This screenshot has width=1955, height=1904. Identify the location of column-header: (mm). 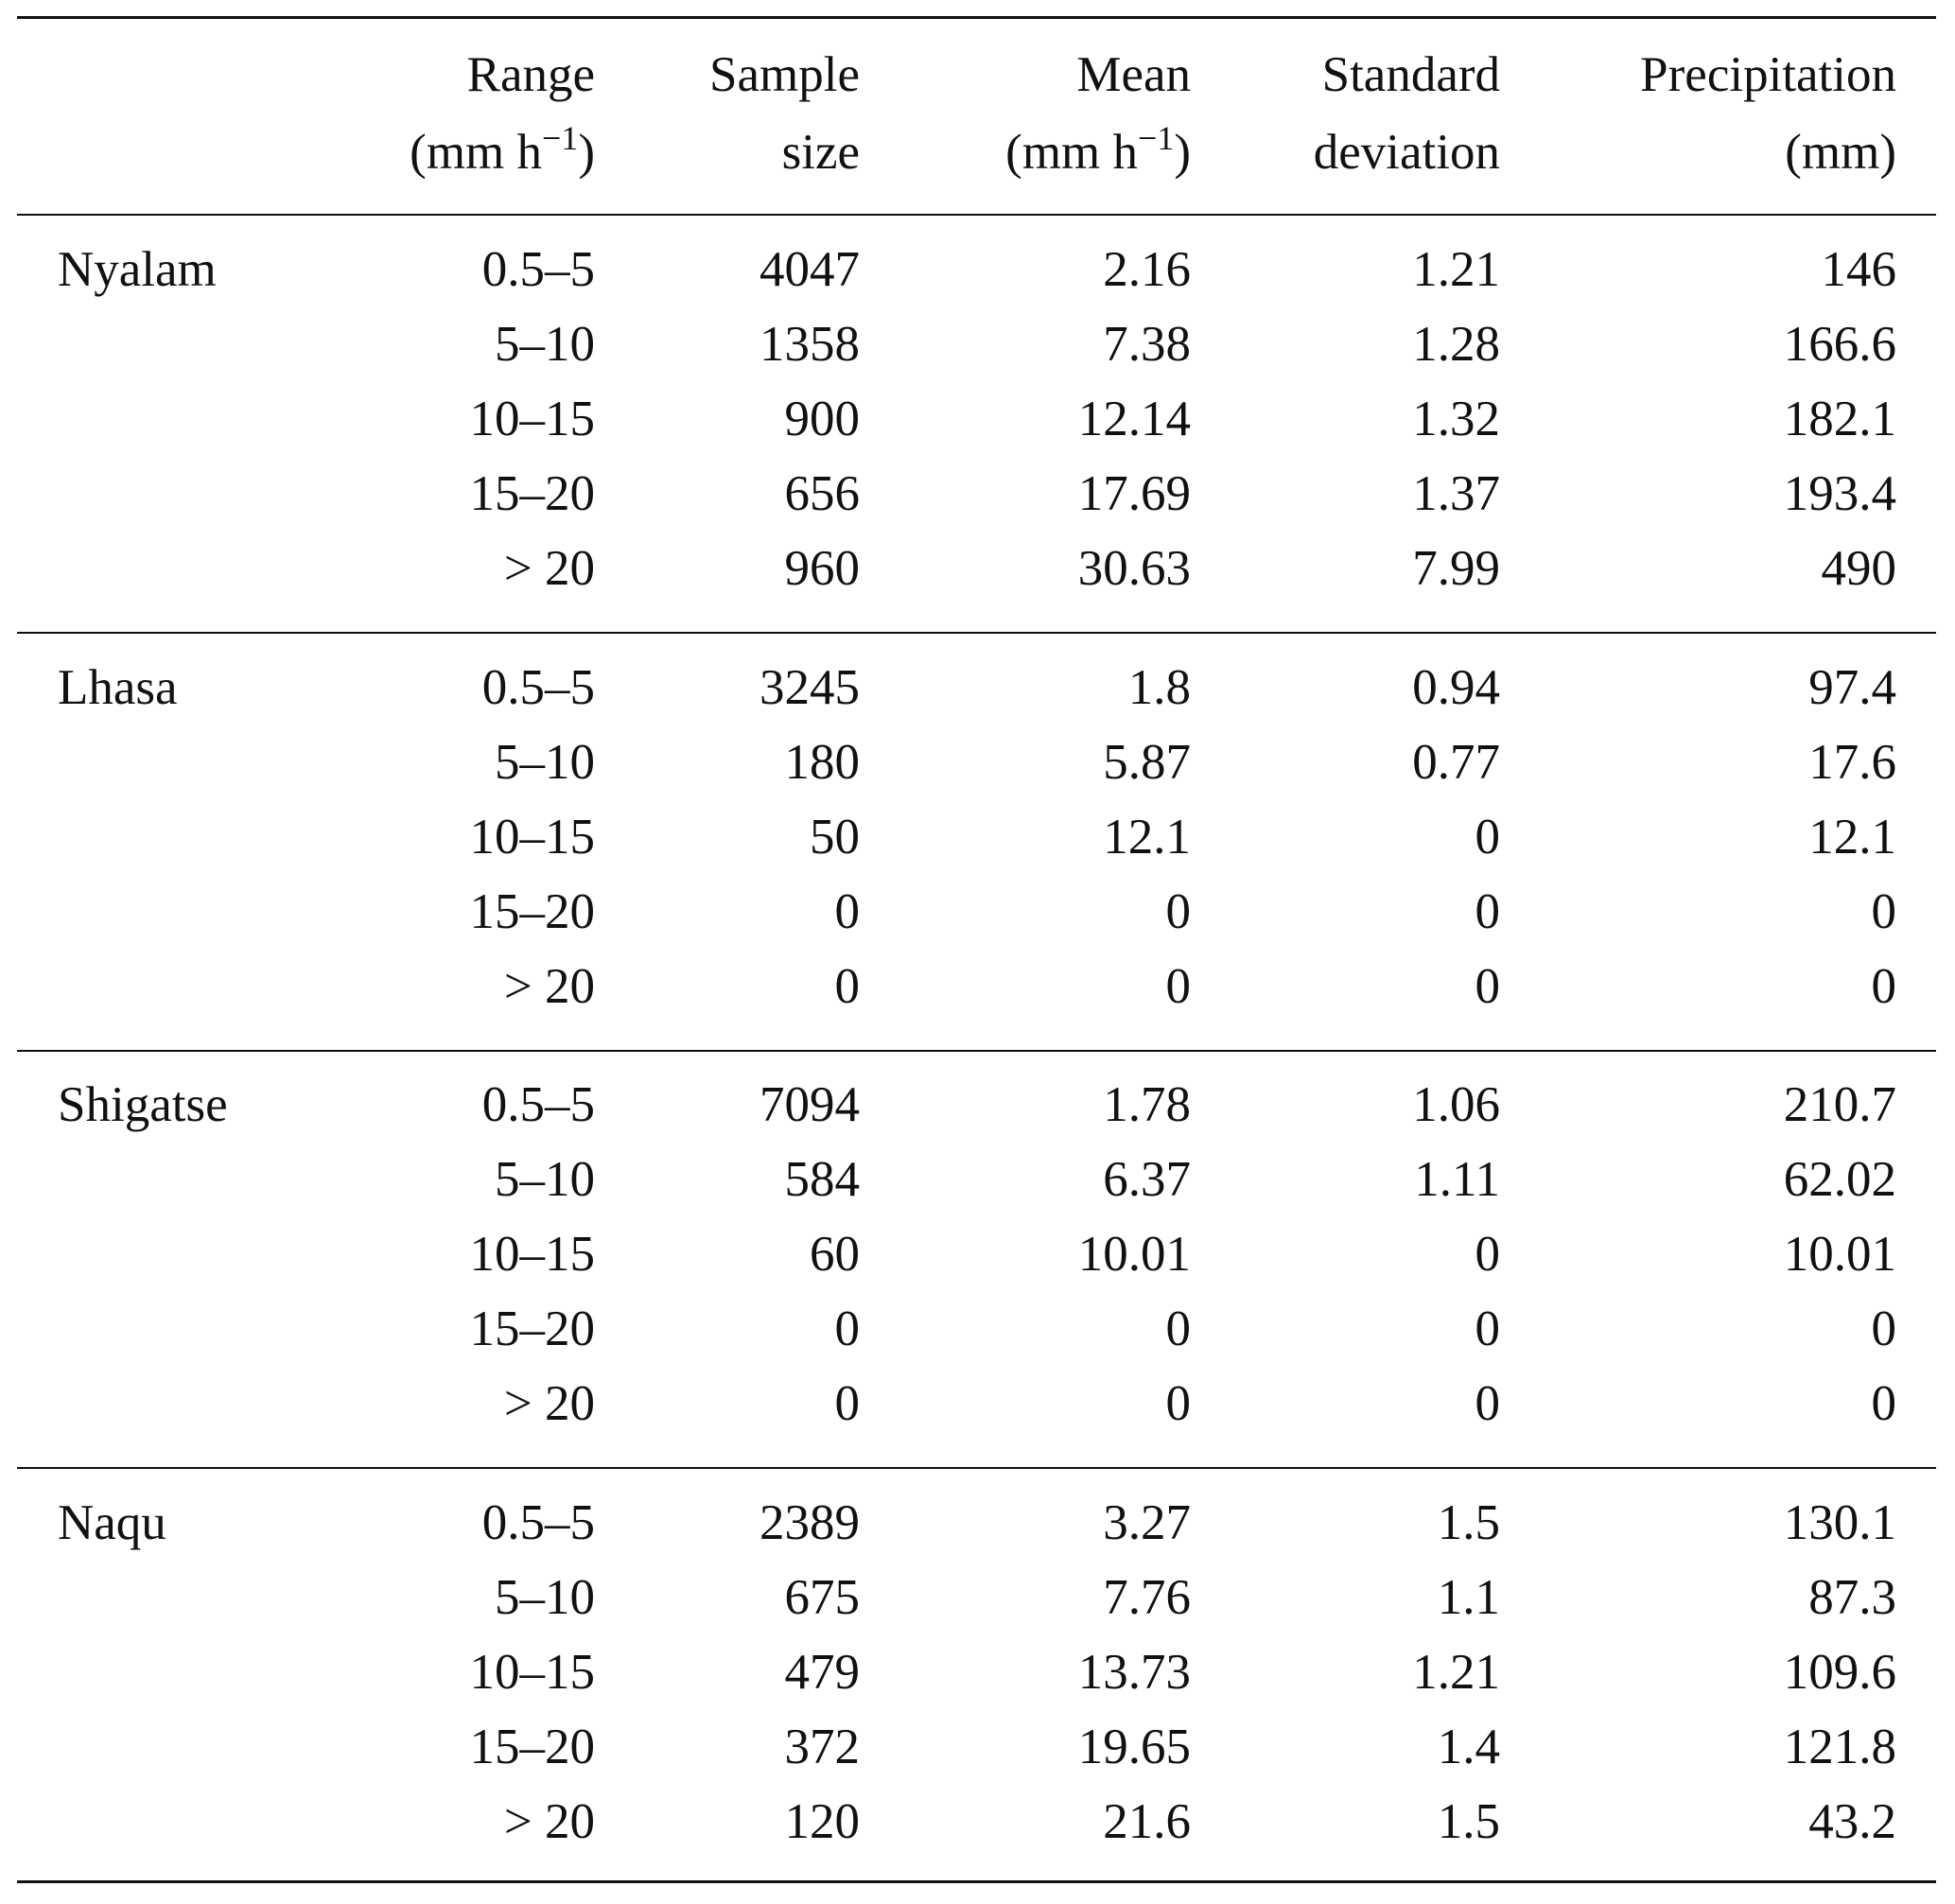
(1840, 152).